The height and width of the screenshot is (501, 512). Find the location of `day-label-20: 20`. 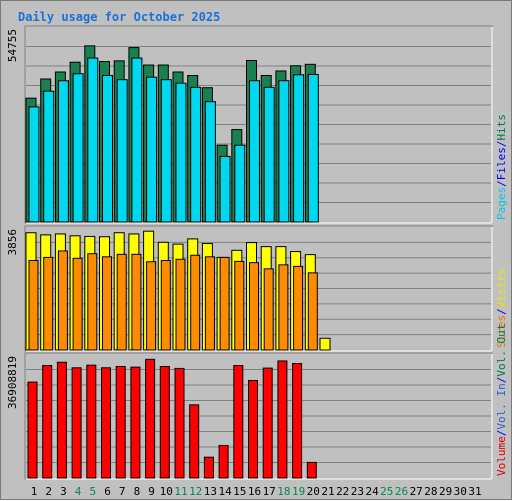

day-label-20: 20 is located at coordinates (313, 491).